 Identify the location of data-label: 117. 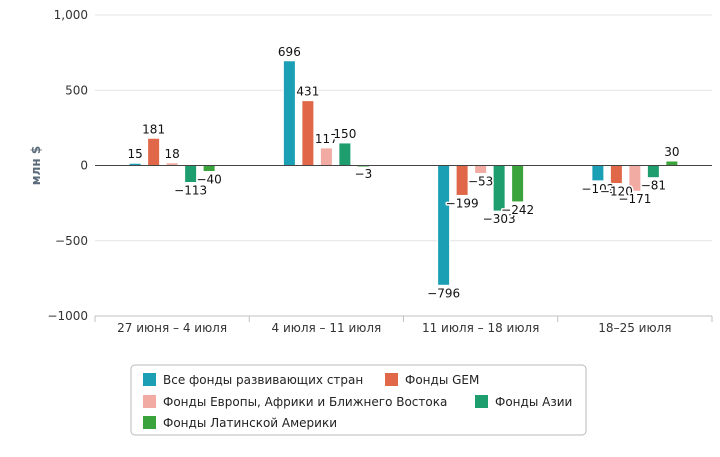
(326, 139).